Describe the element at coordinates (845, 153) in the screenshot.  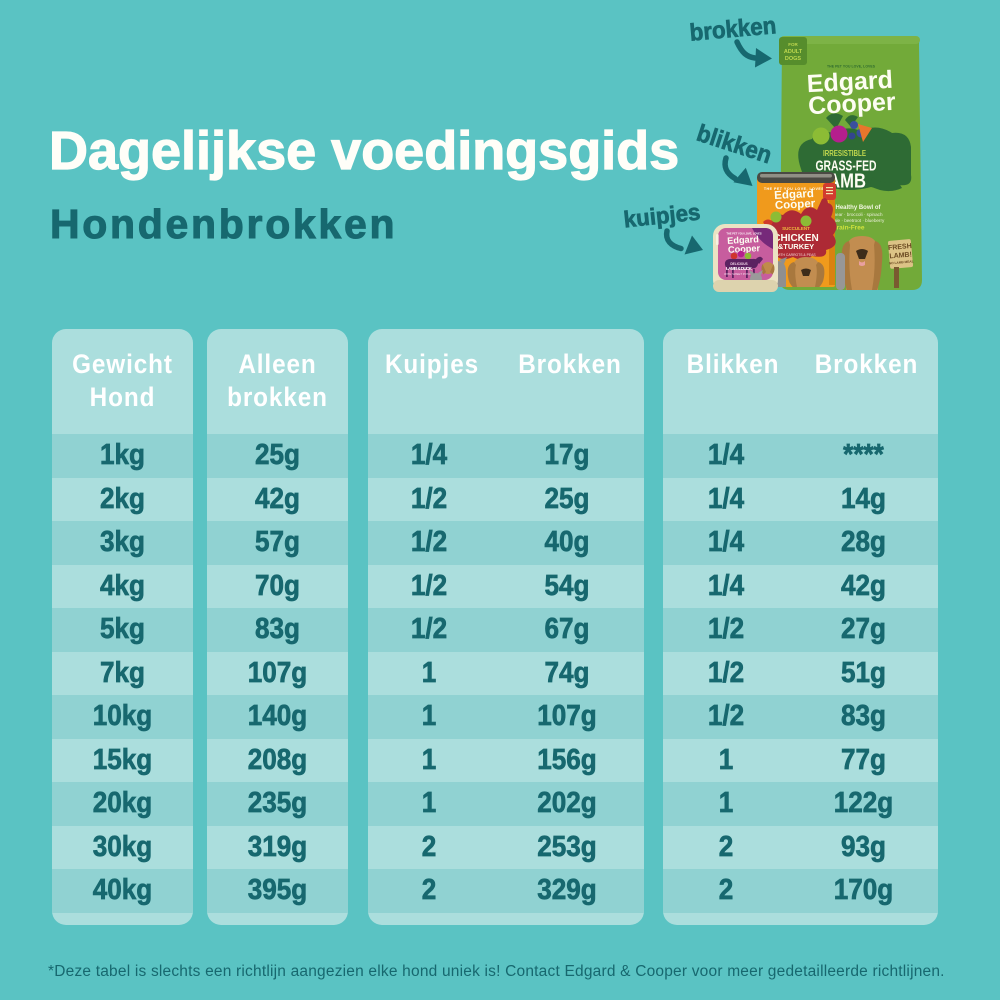
I see `svg-text: IRRESISTIBLE` at that location.